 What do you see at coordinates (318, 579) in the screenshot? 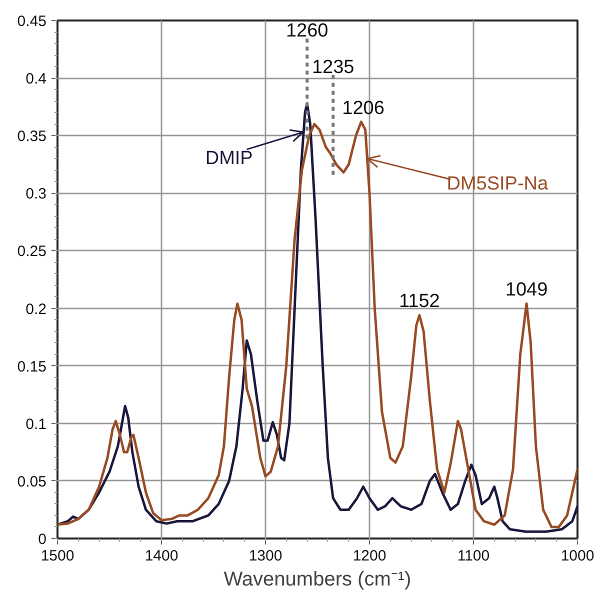
I see `x-axis-title: Wavenumbers (cm⁻¹)` at bounding box center [318, 579].